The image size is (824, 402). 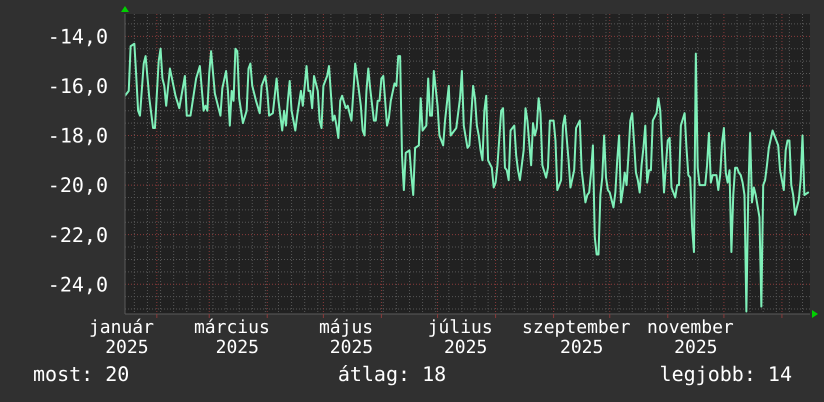 I want to click on x-tick-label: május 2025, so click(x=351, y=337).